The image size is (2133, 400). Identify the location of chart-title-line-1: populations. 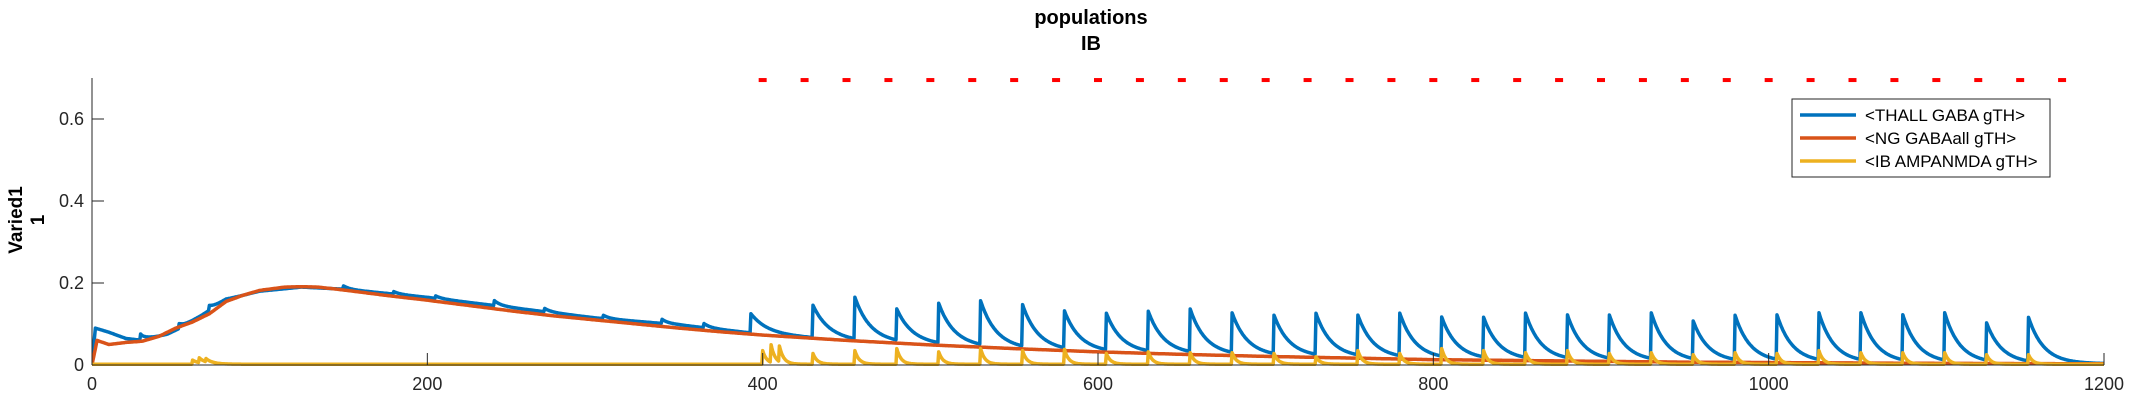
(1090, 18).